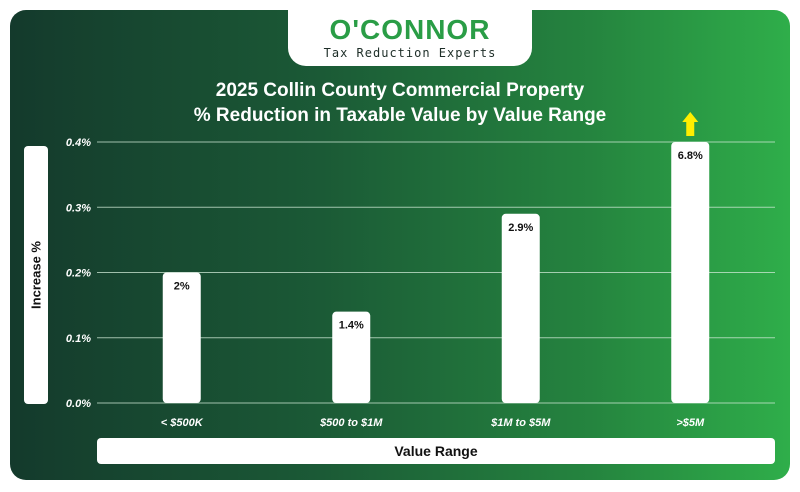 The width and height of the screenshot is (800, 492). I want to click on bar-data-label: 1.4%, so click(351, 326).